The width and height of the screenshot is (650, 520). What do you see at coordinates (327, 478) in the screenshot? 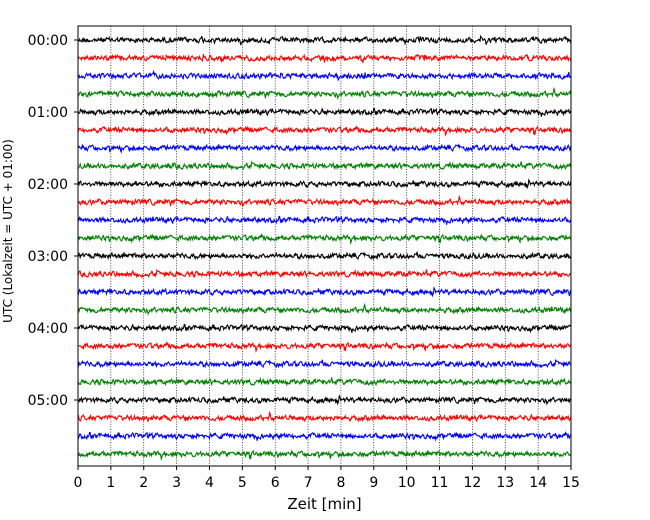
I see `x-axis-ticks: 0 1 2 3 4 5 6 7 8 9 10 11 12 13 14 15` at bounding box center [327, 478].